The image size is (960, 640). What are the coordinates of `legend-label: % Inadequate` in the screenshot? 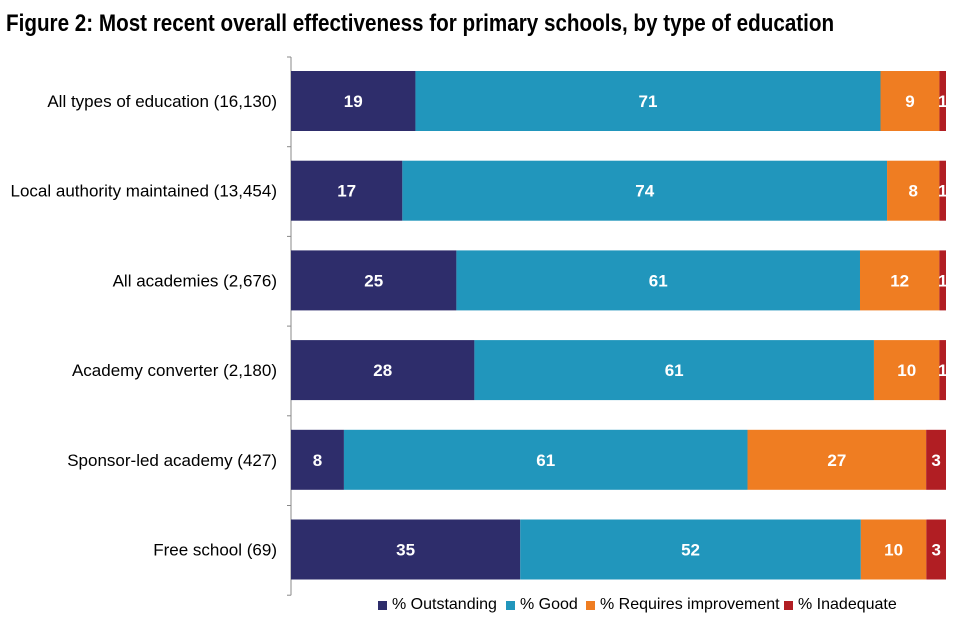 It's located at (847, 604).